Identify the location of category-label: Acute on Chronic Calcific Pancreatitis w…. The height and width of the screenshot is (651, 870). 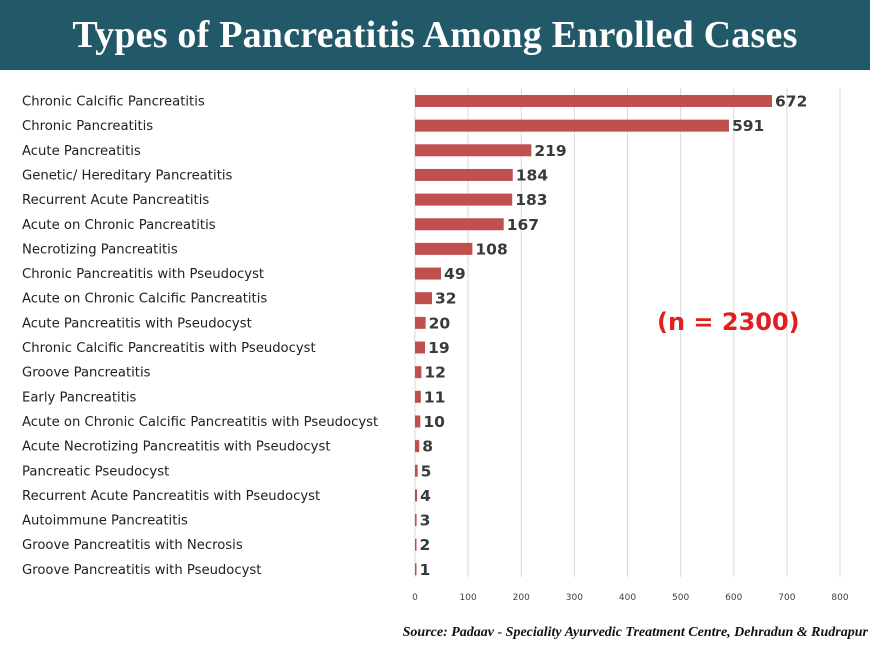
(200, 422).